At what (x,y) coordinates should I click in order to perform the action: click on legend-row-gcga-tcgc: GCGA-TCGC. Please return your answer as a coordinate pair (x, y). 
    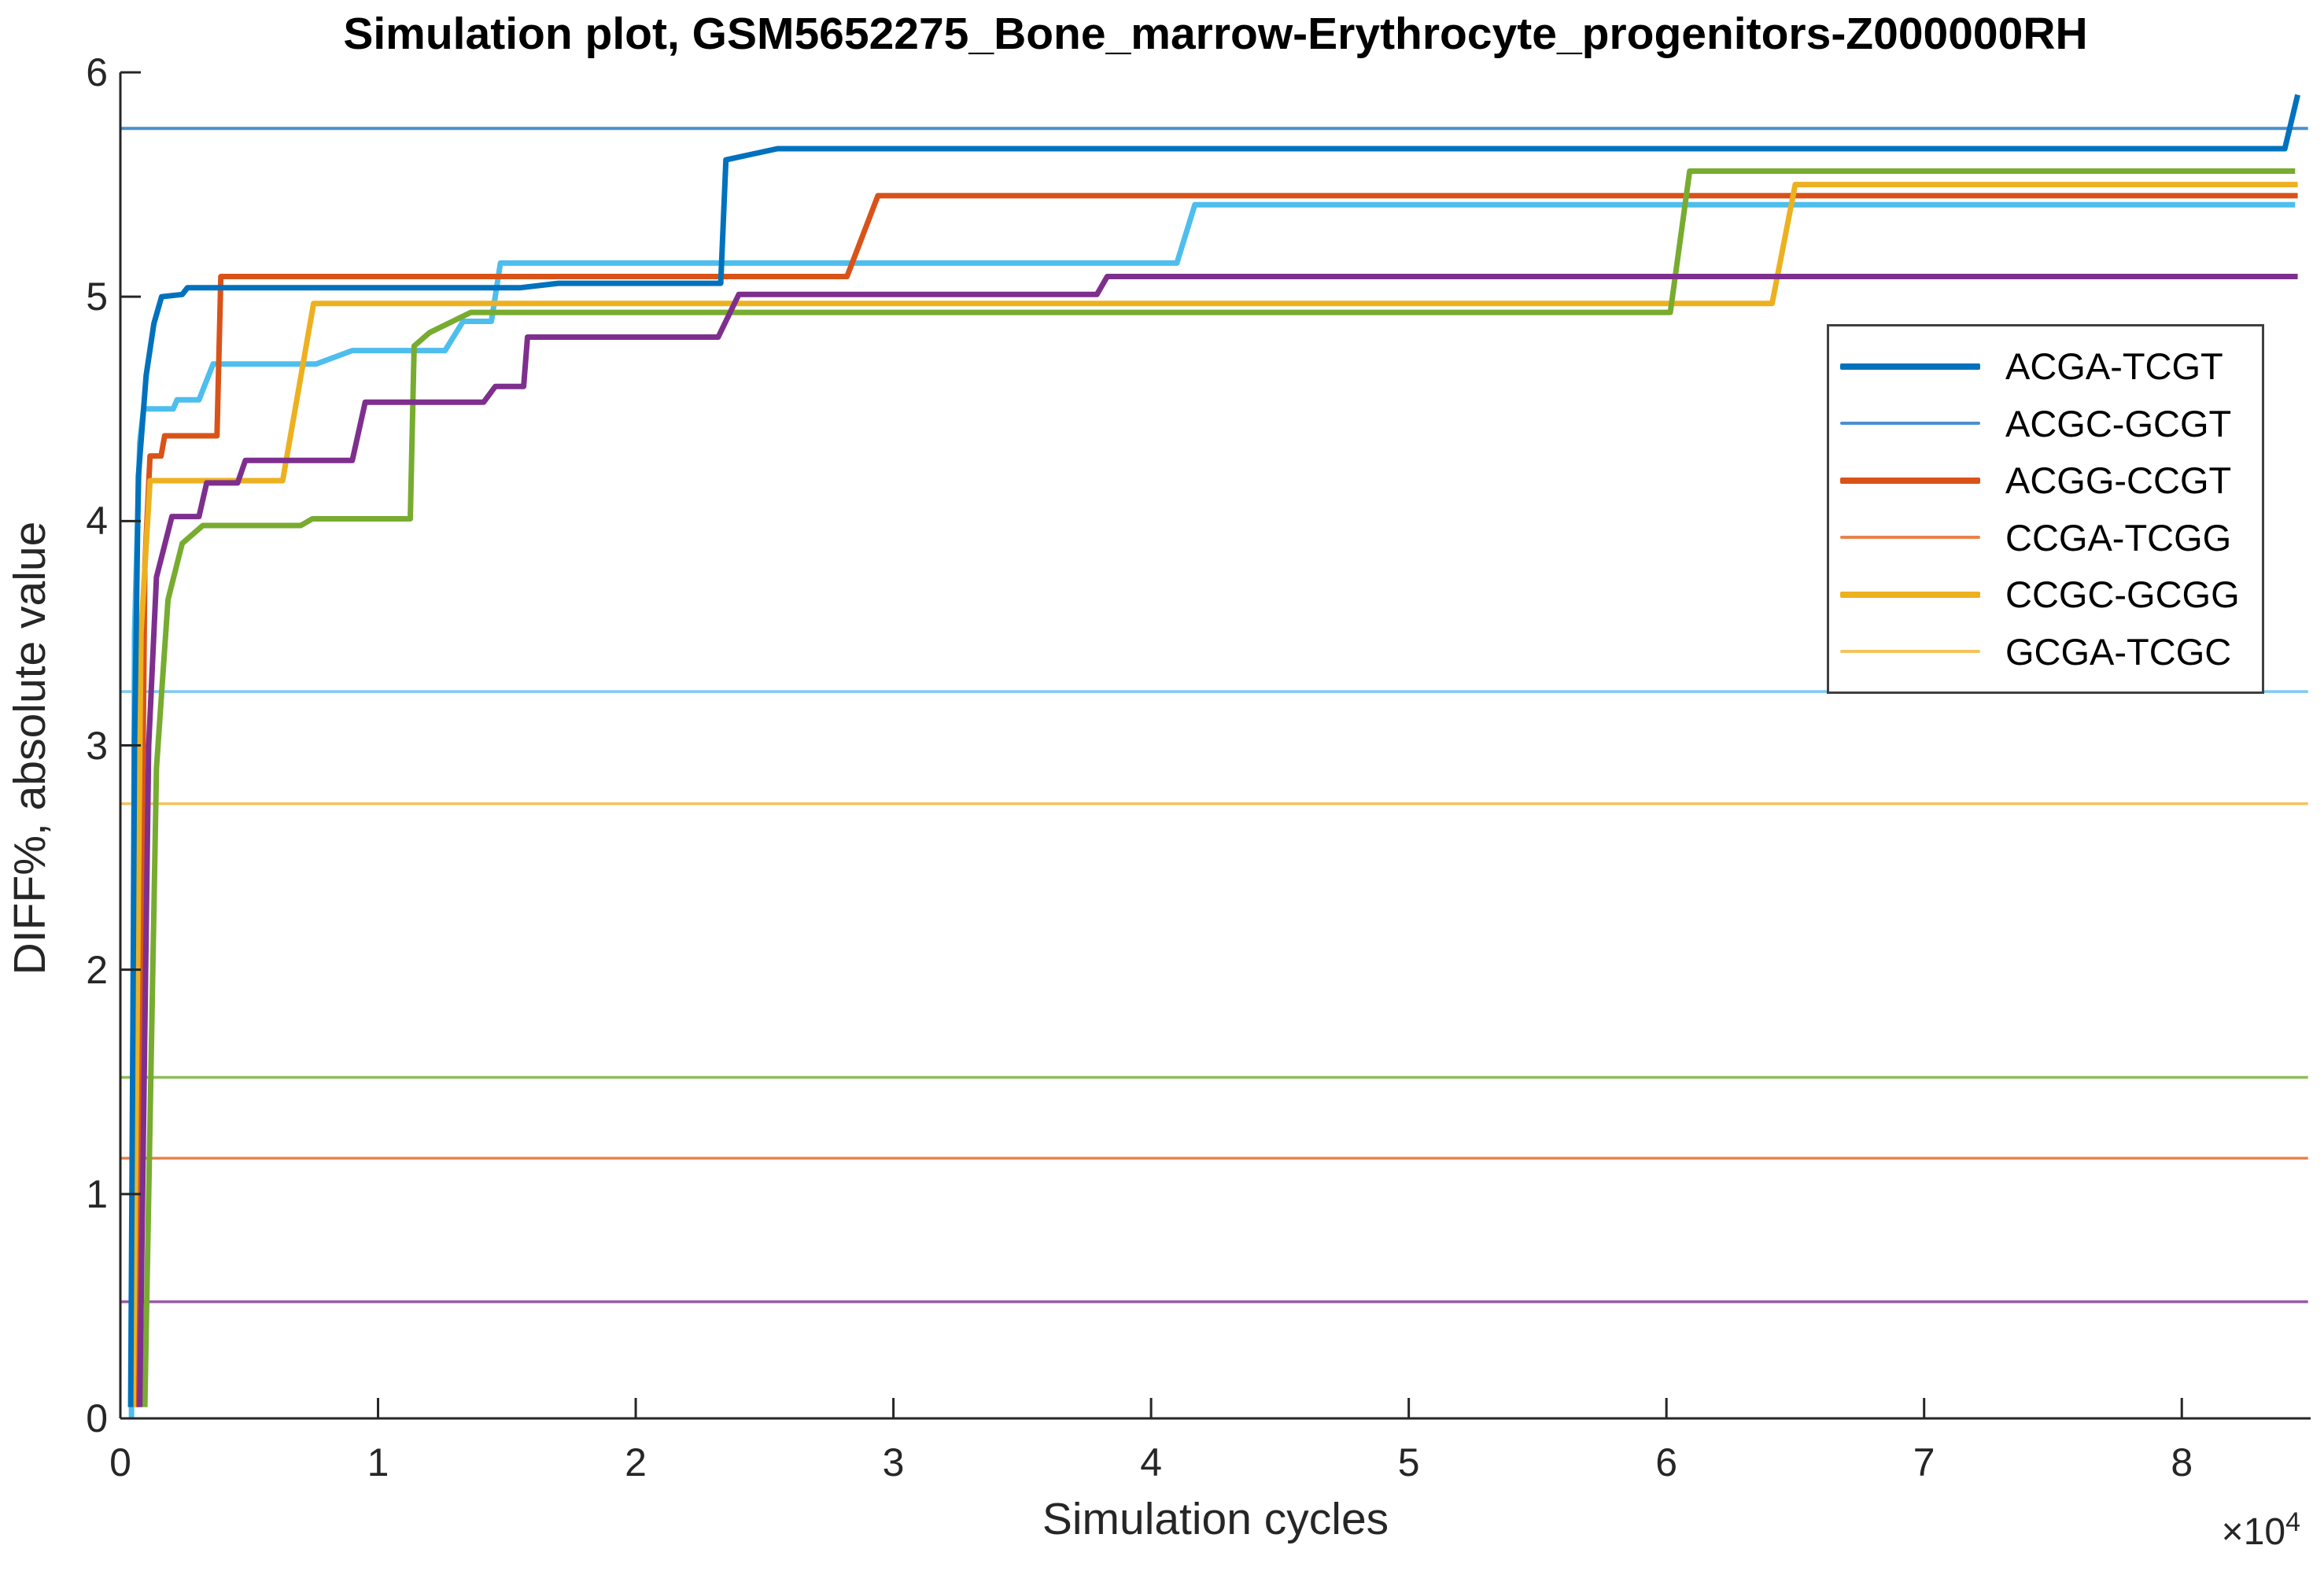
    Looking at the image, I should click on (2046, 652).